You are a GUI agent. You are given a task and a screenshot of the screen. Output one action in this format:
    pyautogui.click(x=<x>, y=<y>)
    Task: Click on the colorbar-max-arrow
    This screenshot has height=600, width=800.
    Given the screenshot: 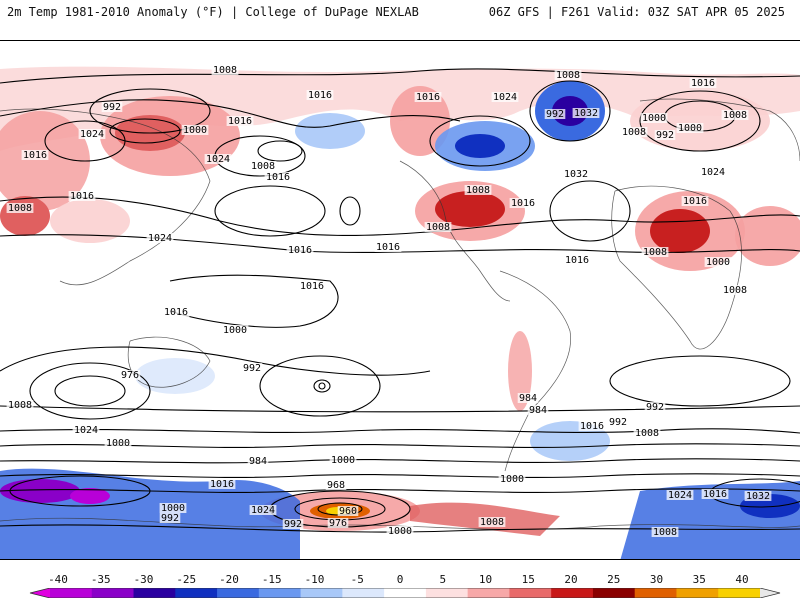 What is the action you would take?
    pyautogui.click(x=770, y=593)
    